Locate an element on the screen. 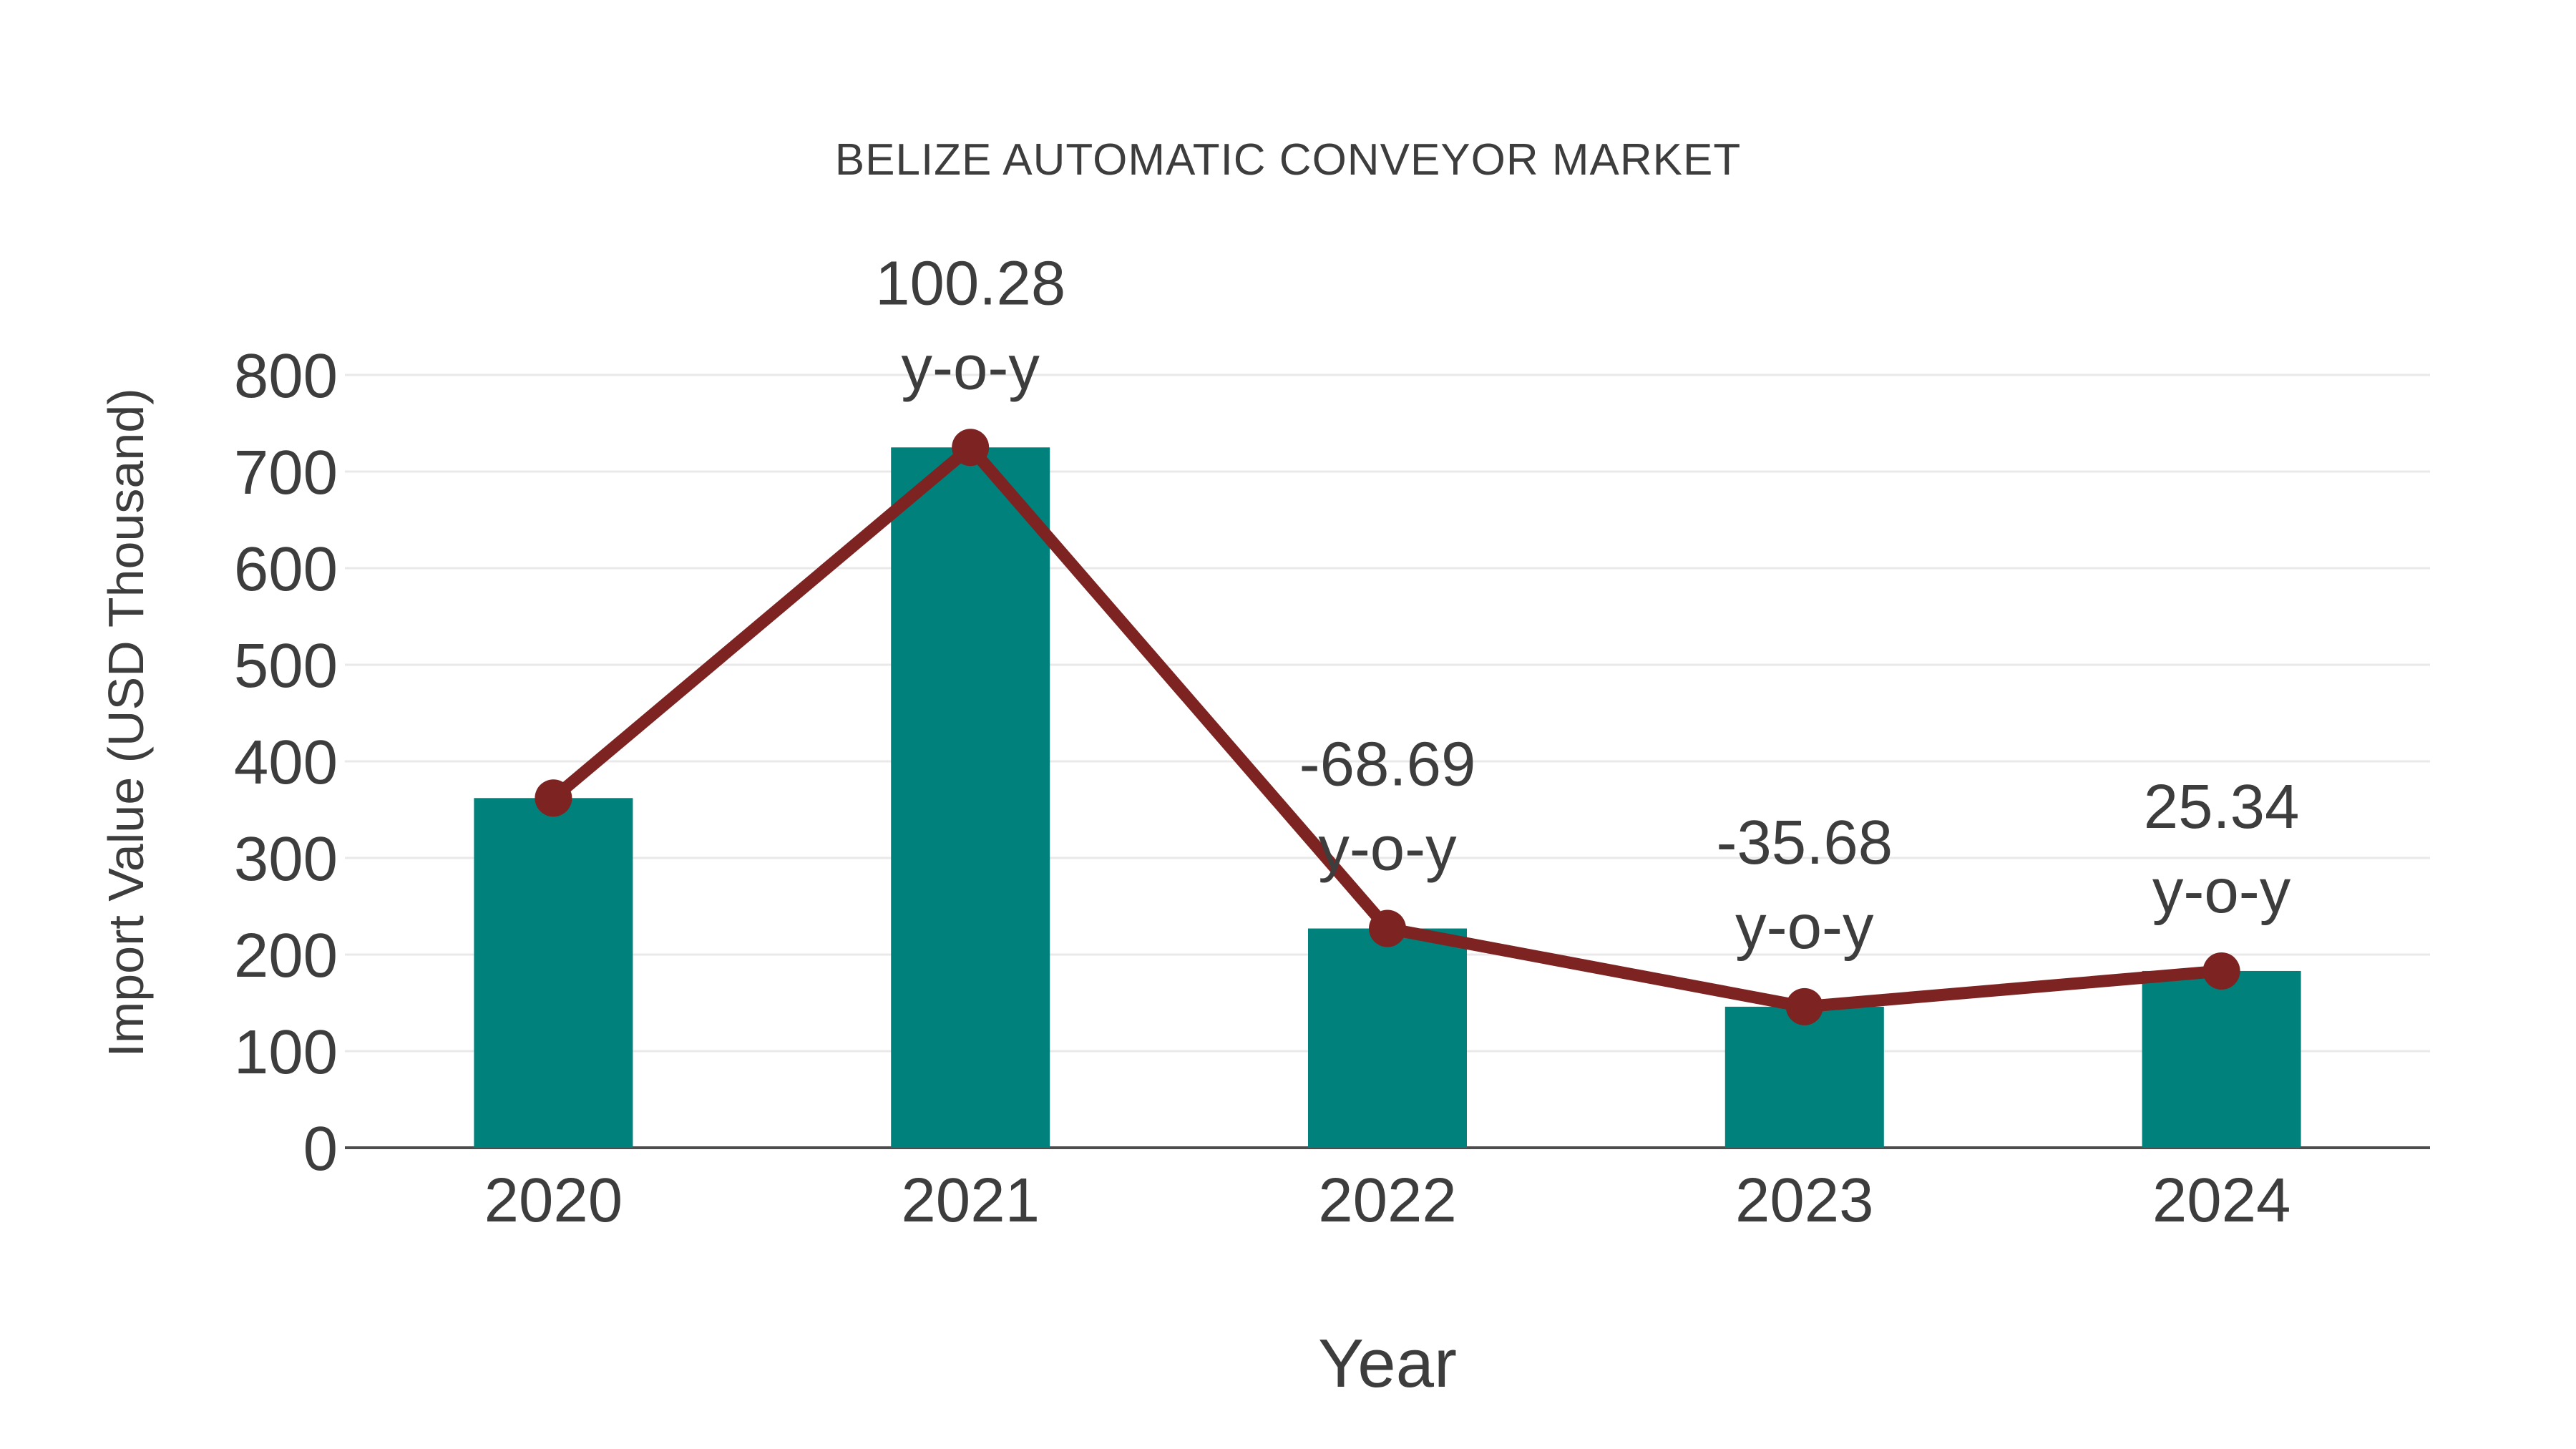 The image size is (2576, 1449). line-marker-2020 is located at coordinates (553, 798).